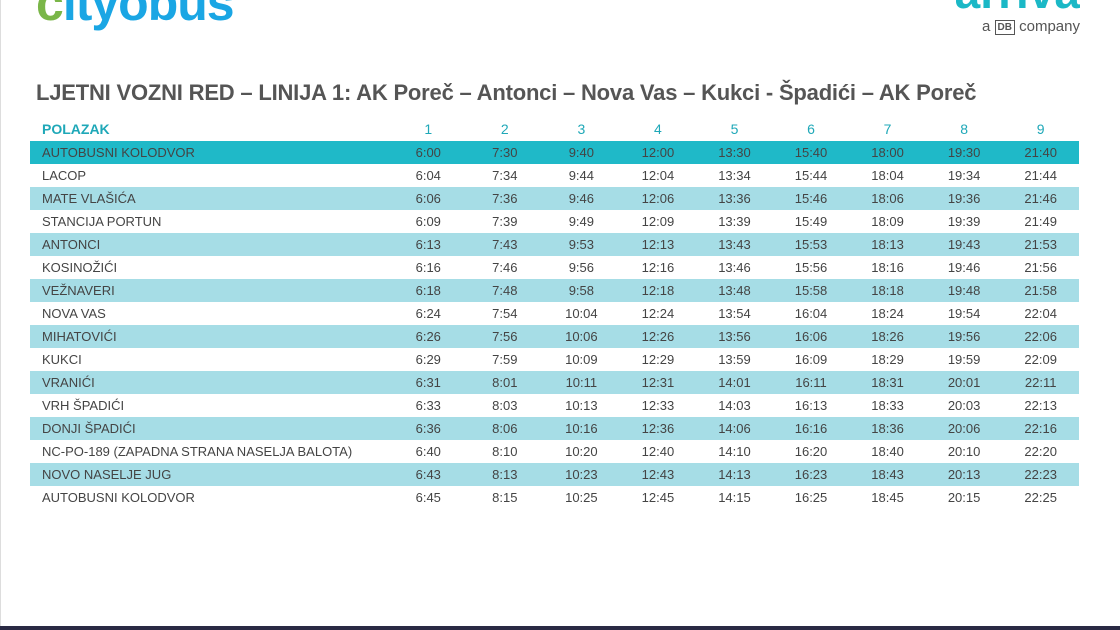 This screenshot has height=630, width=1120. I want to click on departure-time: 6:09, so click(428, 221).